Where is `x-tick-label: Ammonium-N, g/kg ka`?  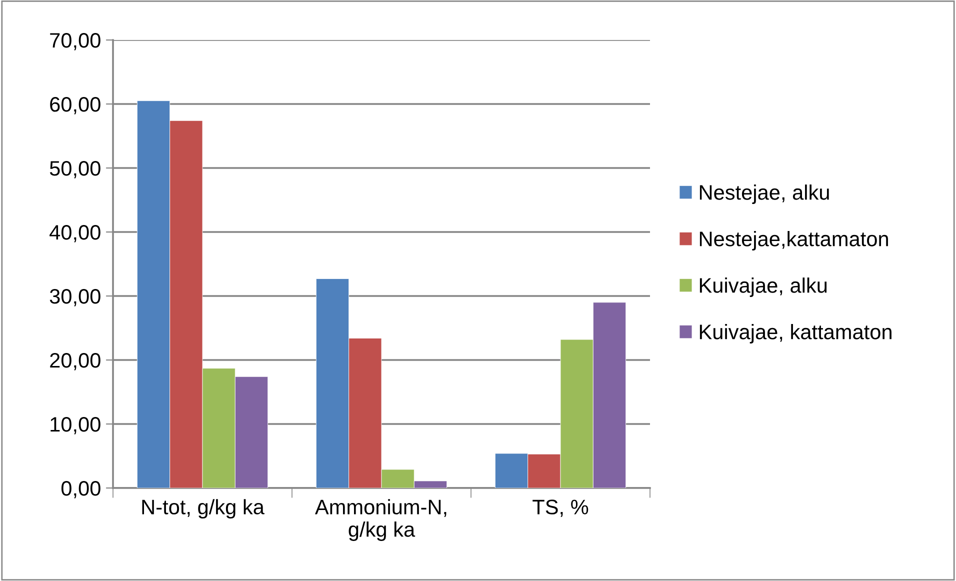 x-tick-label: Ammonium-N, g/kg ka is located at coordinates (380, 520).